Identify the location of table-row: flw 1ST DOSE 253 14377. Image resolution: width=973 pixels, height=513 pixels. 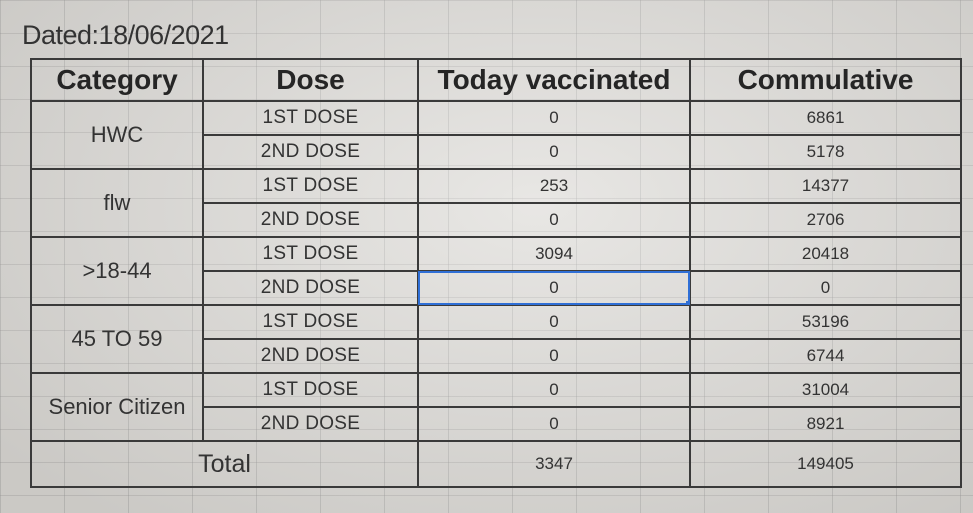
(496, 203).